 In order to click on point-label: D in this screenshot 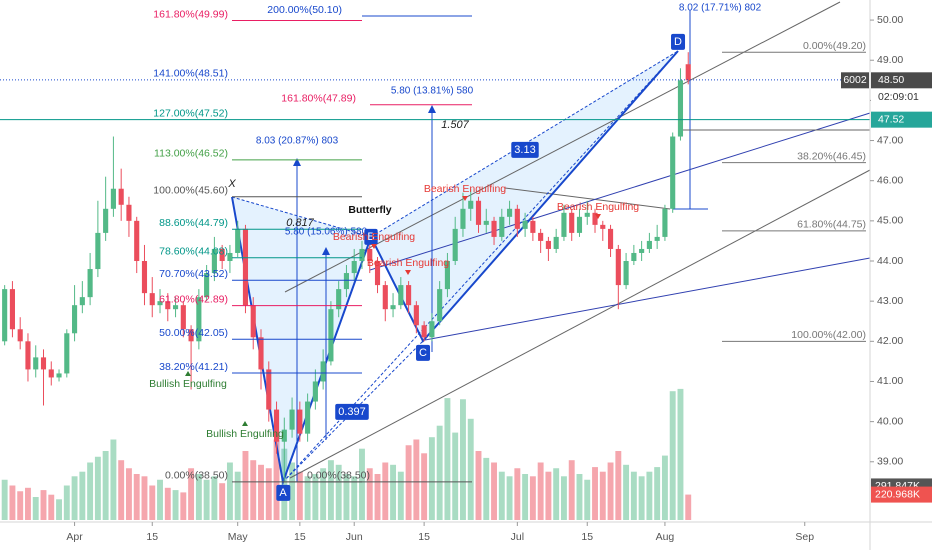, I will do `click(678, 42)`.